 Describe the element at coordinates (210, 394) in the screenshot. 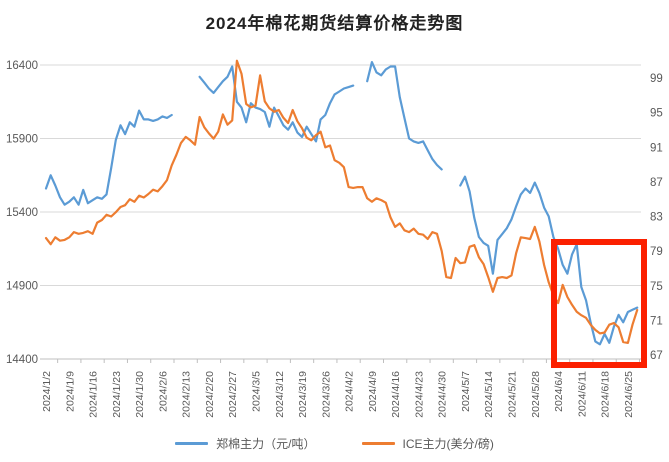

I see `x-axis-tick-label: 2024/2/20` at that location.